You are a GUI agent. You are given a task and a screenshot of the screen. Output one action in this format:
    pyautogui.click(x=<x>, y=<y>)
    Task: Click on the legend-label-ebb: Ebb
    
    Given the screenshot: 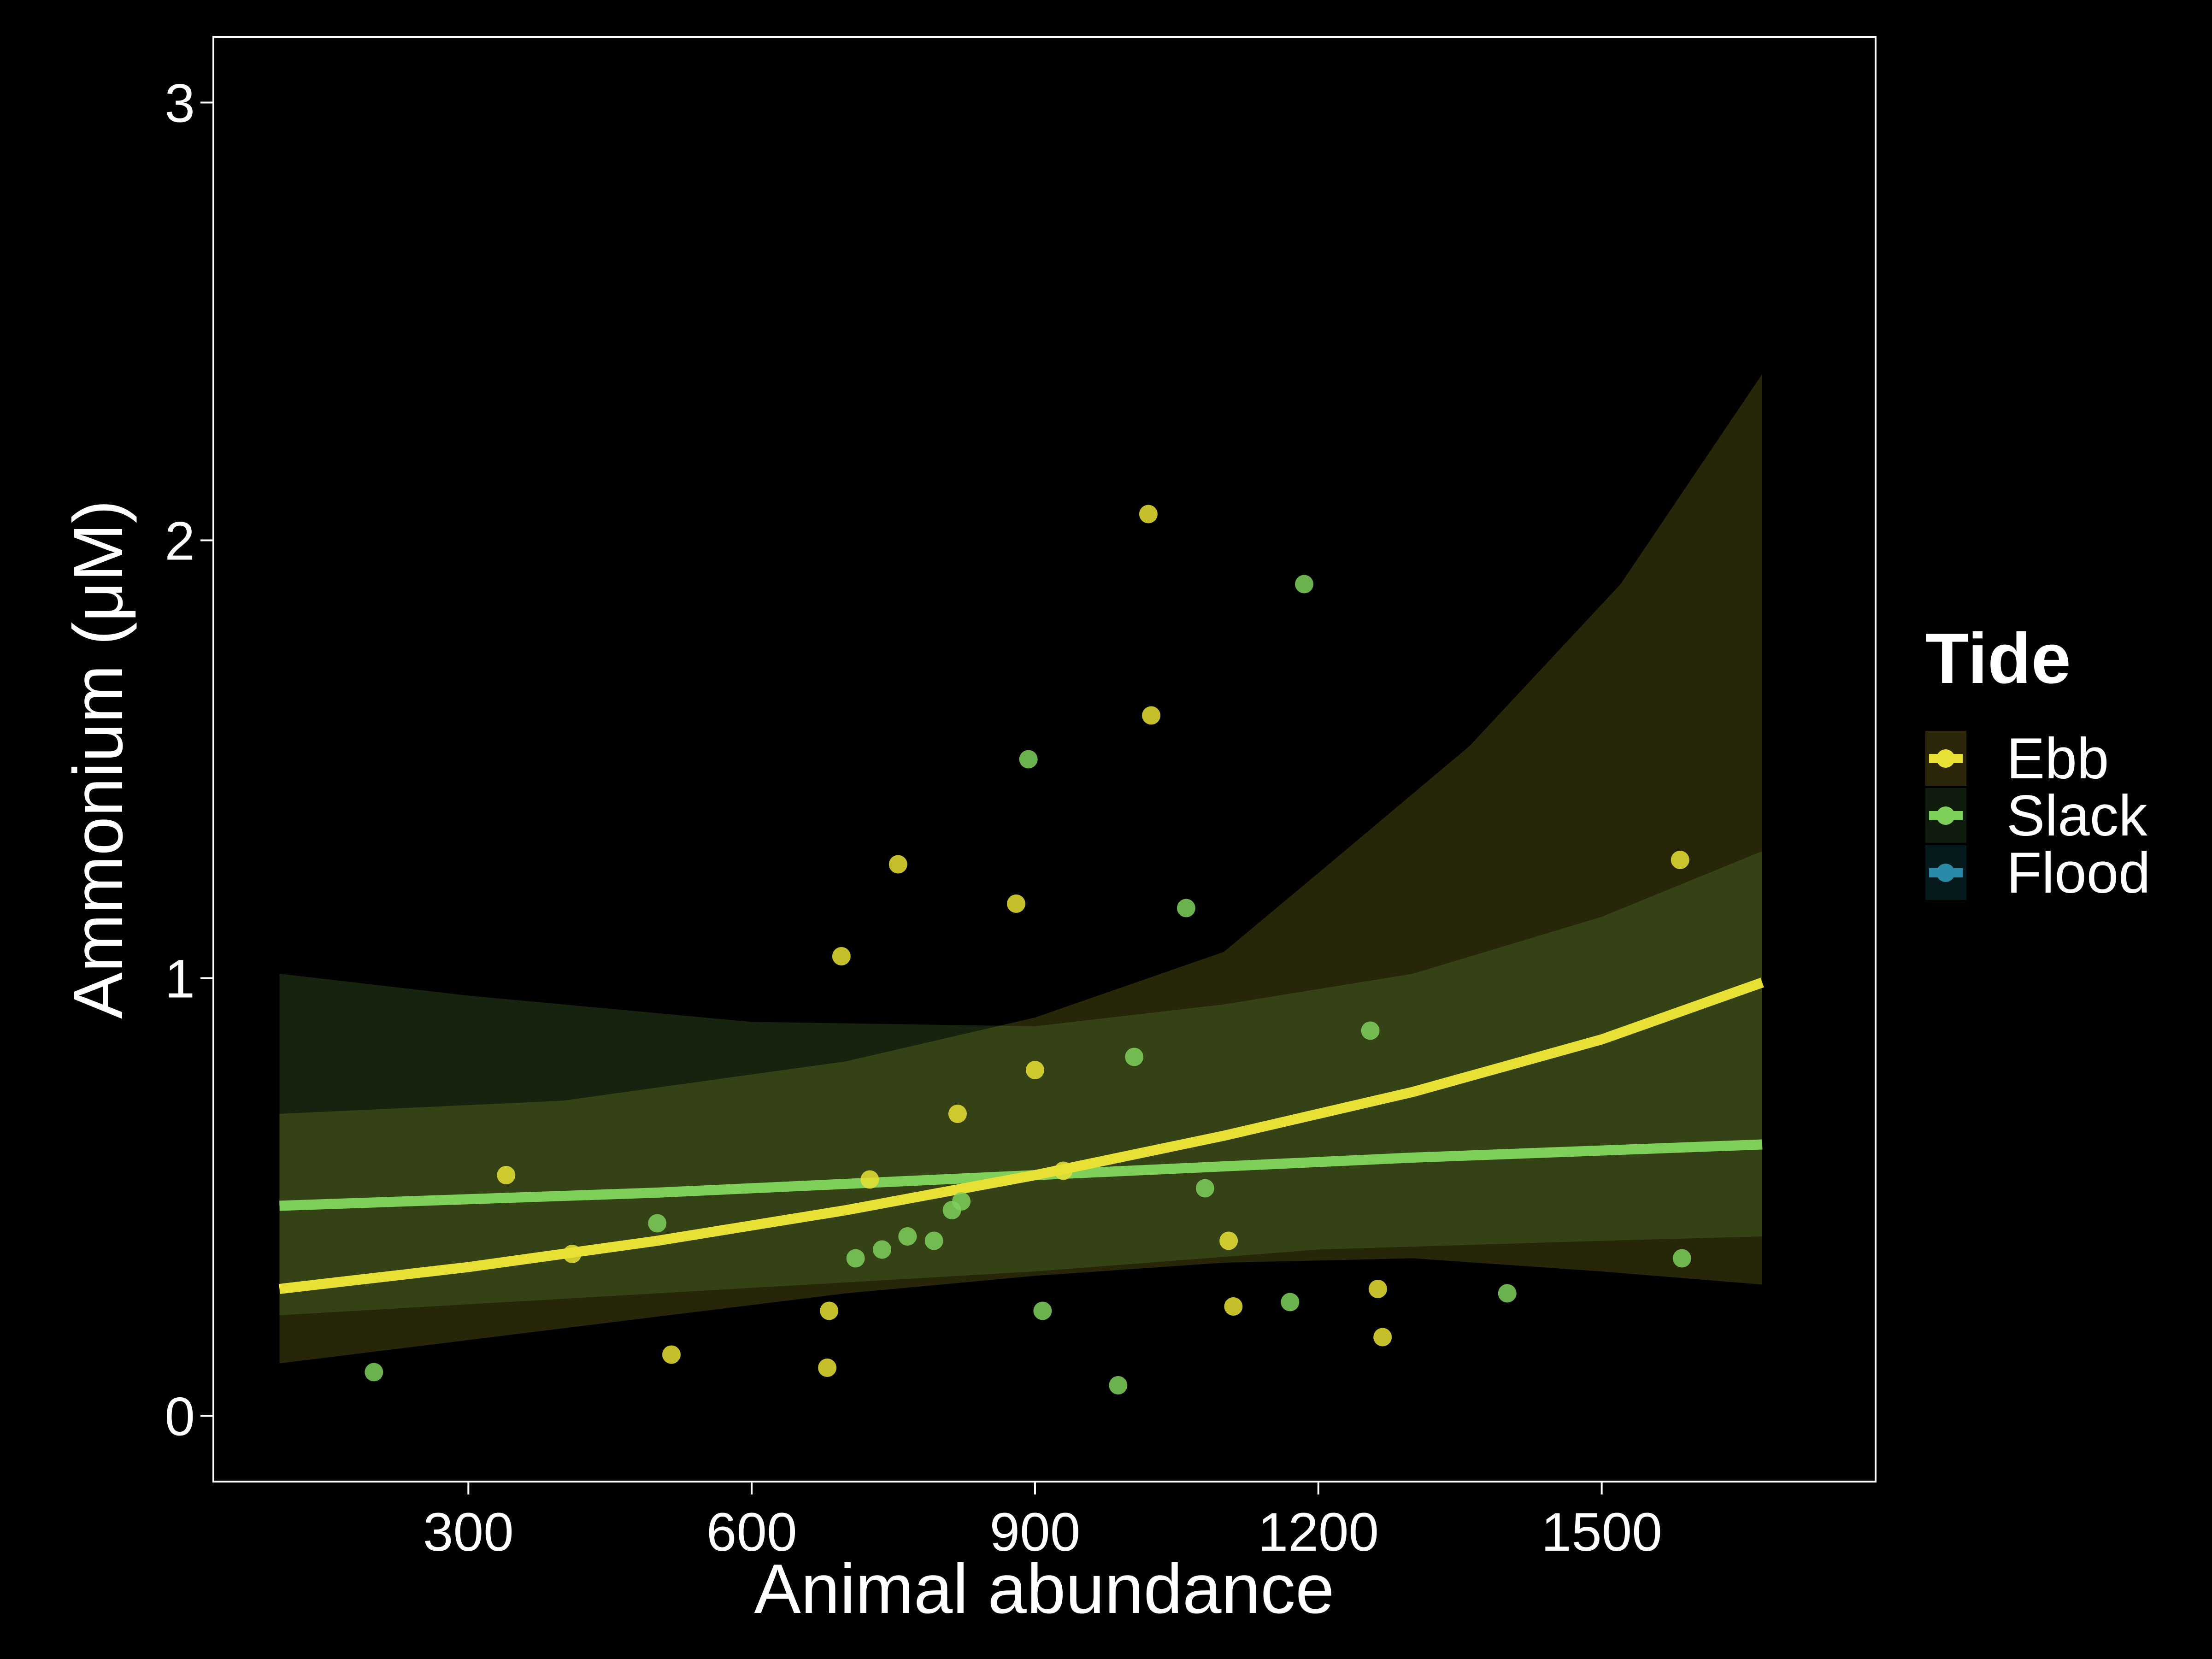 What is the action you would take?
    pyautogui.click(x=2057, y=759)
    